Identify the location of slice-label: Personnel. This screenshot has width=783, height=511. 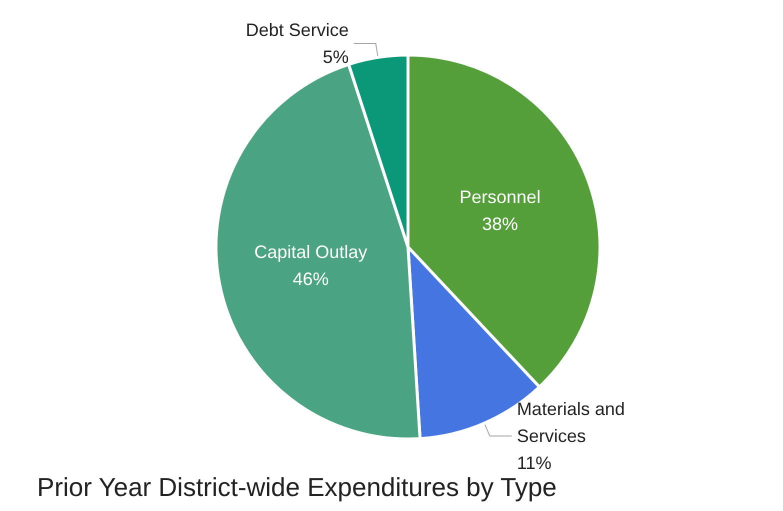
(500, 197).